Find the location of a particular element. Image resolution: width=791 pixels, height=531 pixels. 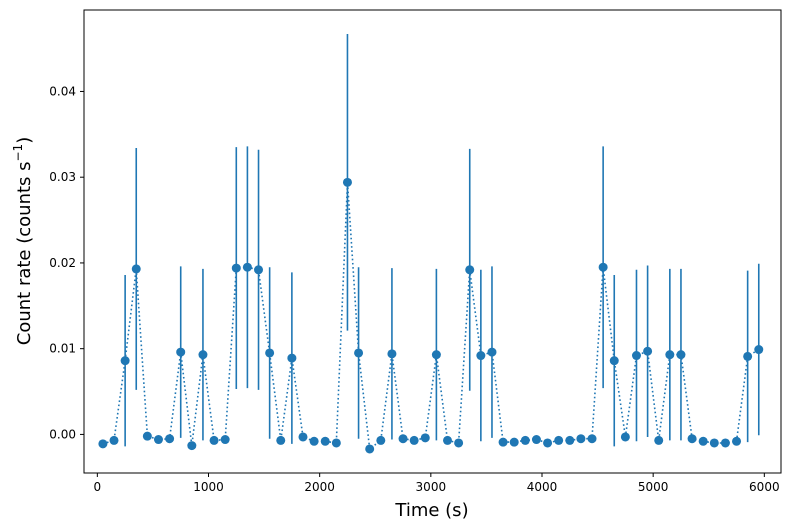

x-tick-label: 5000 is located at coordinates (653, 487).